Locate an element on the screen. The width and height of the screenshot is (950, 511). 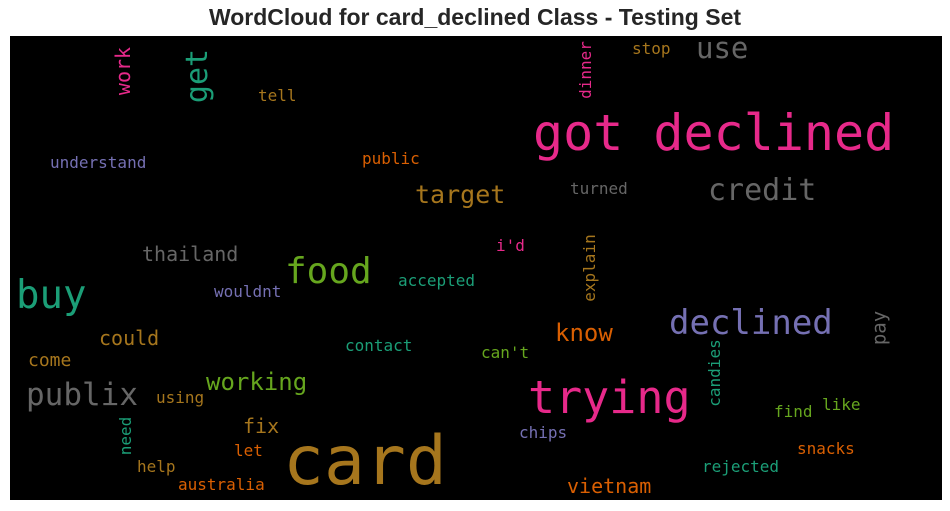
word-credit: credit is located at coordinates (762, 190).